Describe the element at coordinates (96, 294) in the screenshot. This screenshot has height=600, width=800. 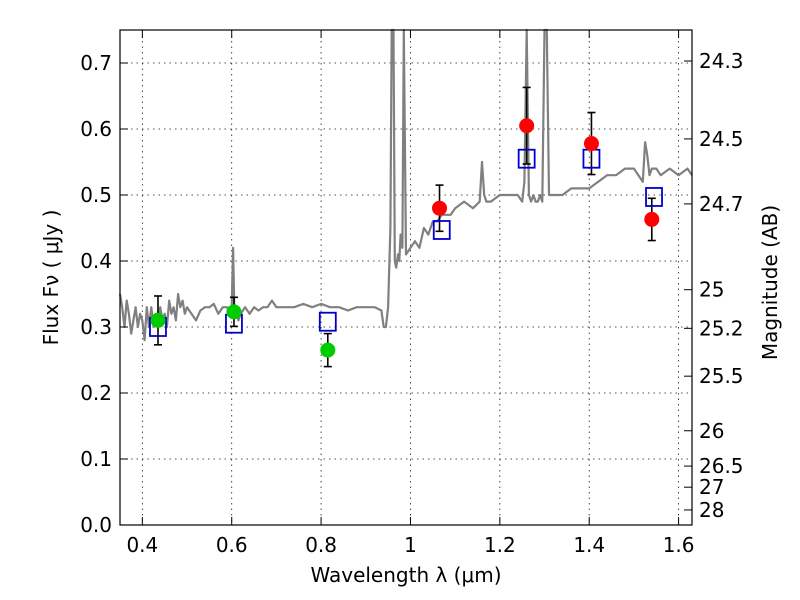
I see `y-tick-labels: 0.0 0.1 0.2 0.3 0.4 0.5 0.6 0.7` at that location.